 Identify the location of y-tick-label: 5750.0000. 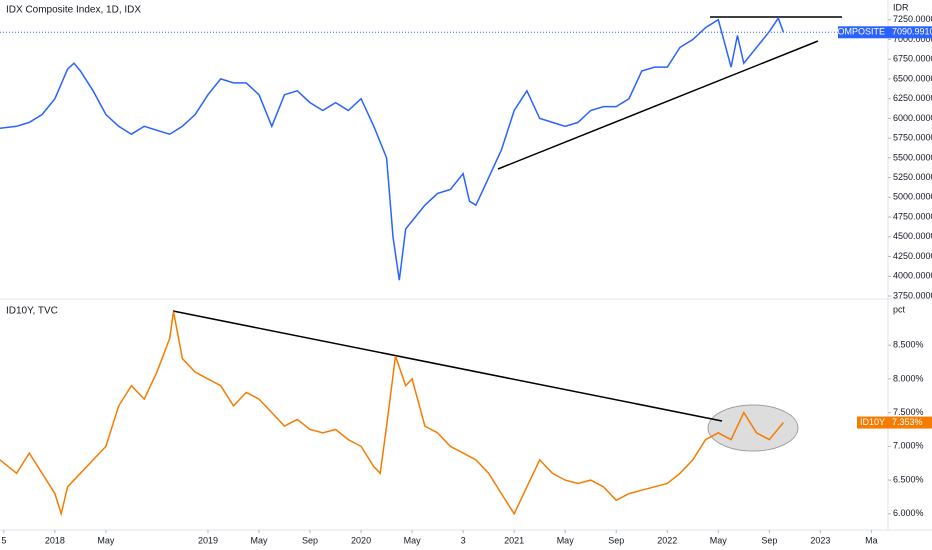
(912, 138).